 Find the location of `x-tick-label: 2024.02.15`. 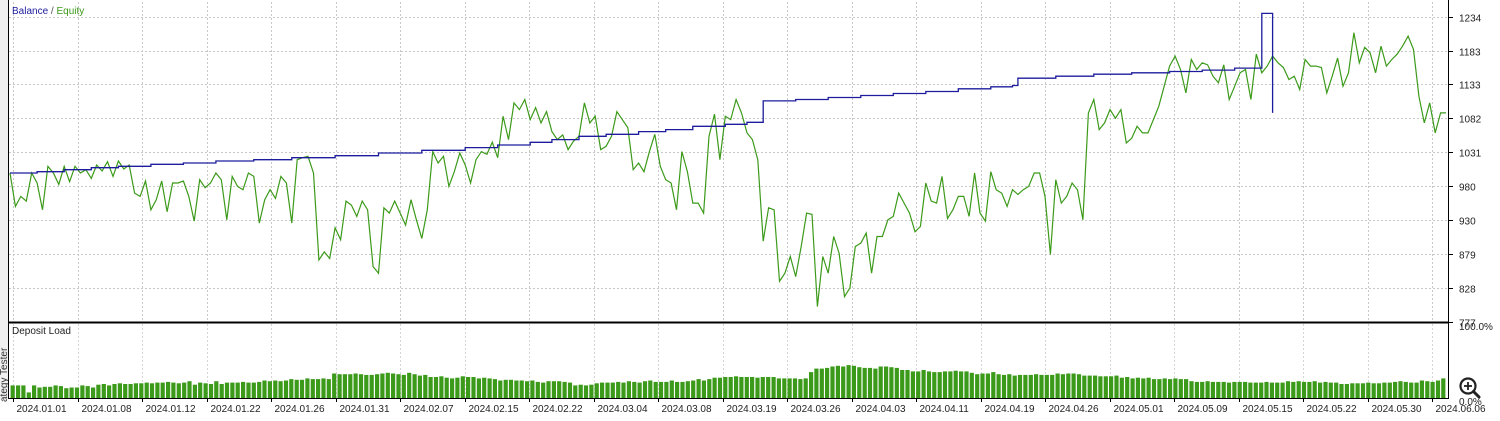

x-tick-label: 2024.02.15 is located at coordinates (494, 409).